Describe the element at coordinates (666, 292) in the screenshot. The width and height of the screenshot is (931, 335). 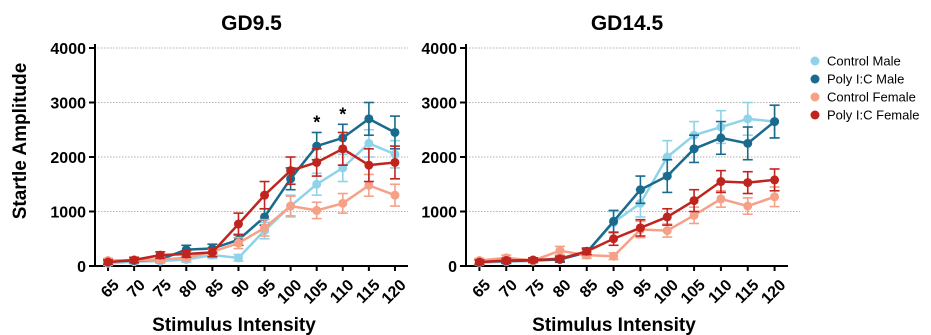
I see `panel-2-x-tick-label: 100` at that location.